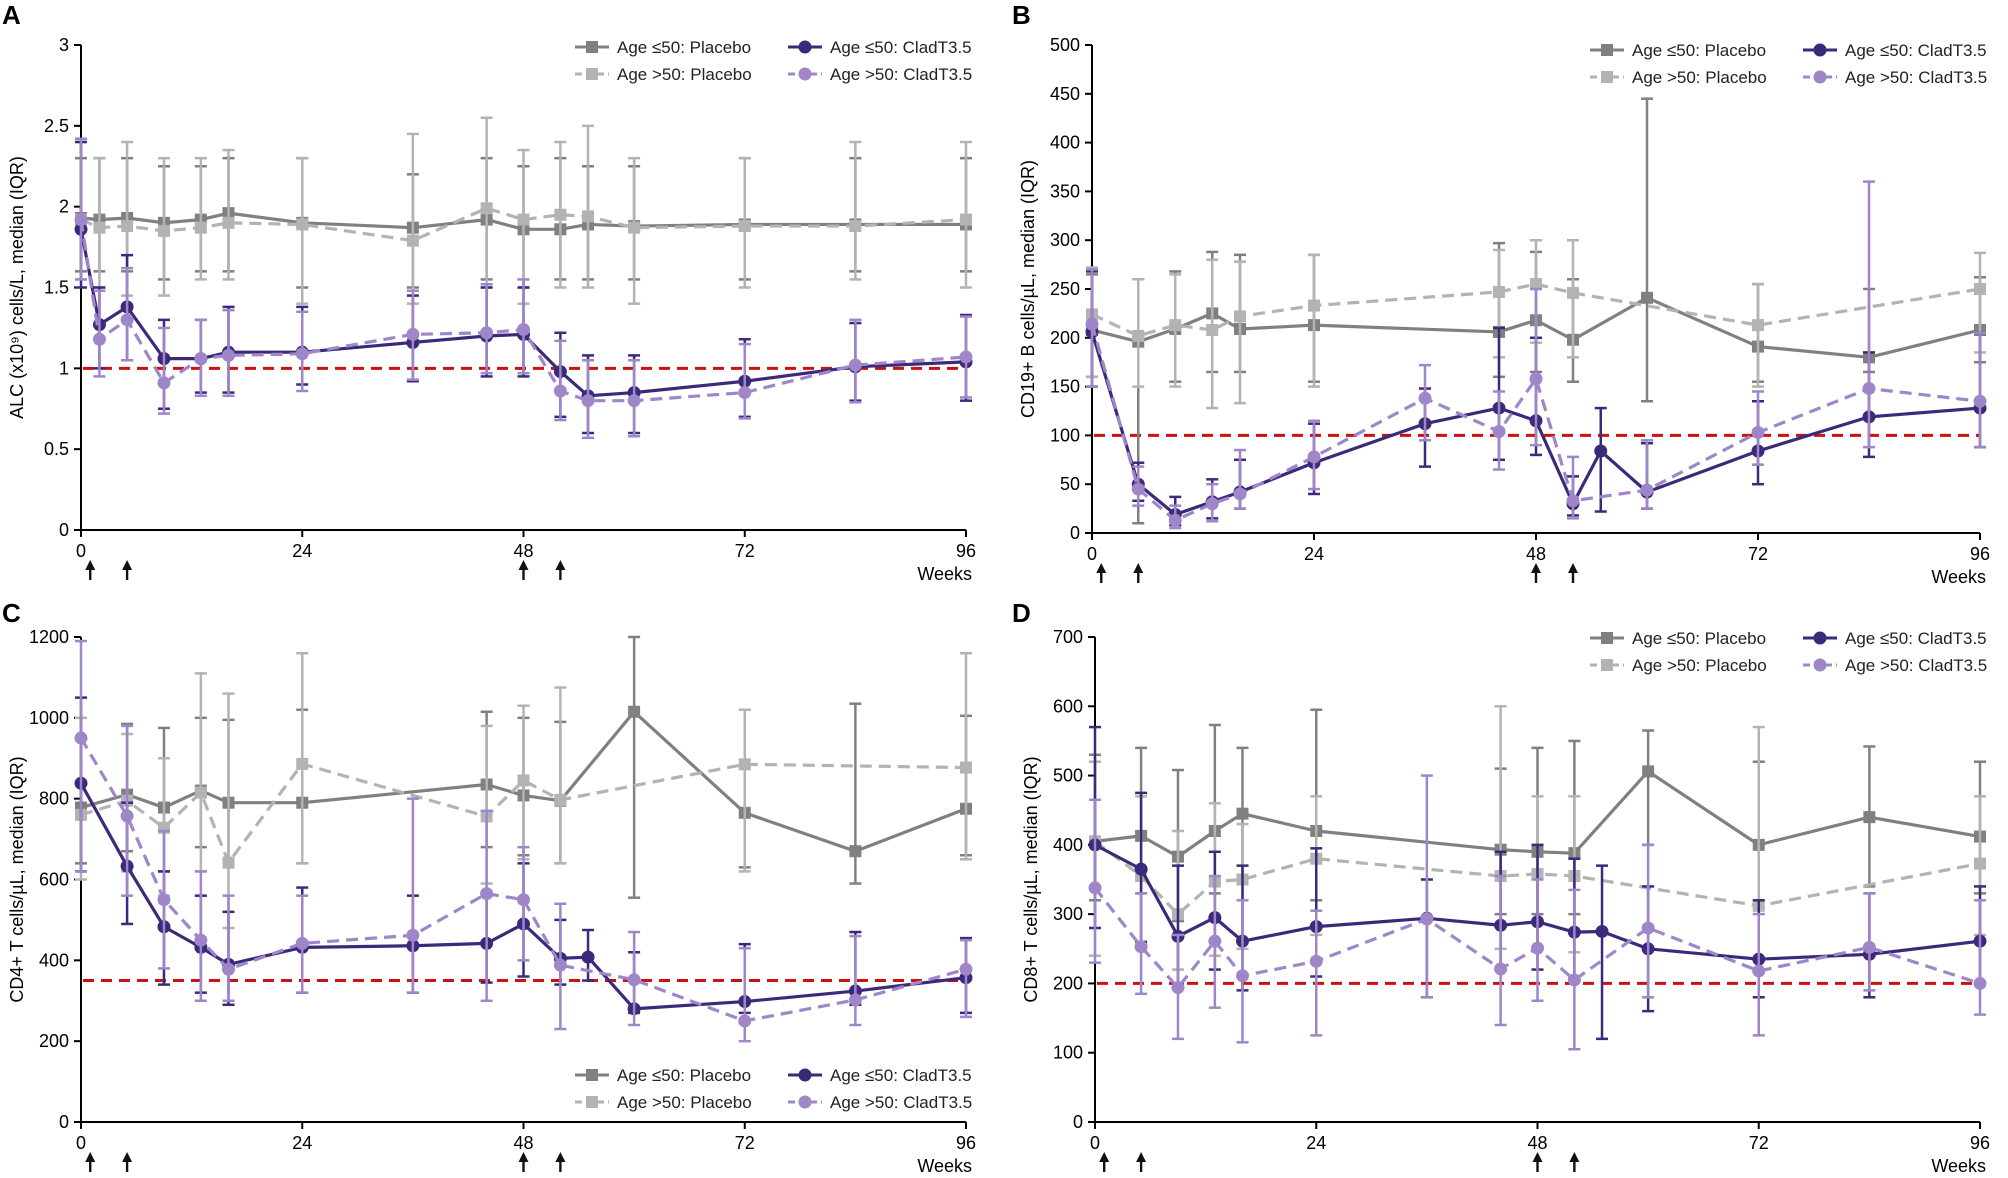  What do you see at coordinates (54, 799) in the screenshot?
I see `y-tick-label: 800` at bounding box center [54, 799].